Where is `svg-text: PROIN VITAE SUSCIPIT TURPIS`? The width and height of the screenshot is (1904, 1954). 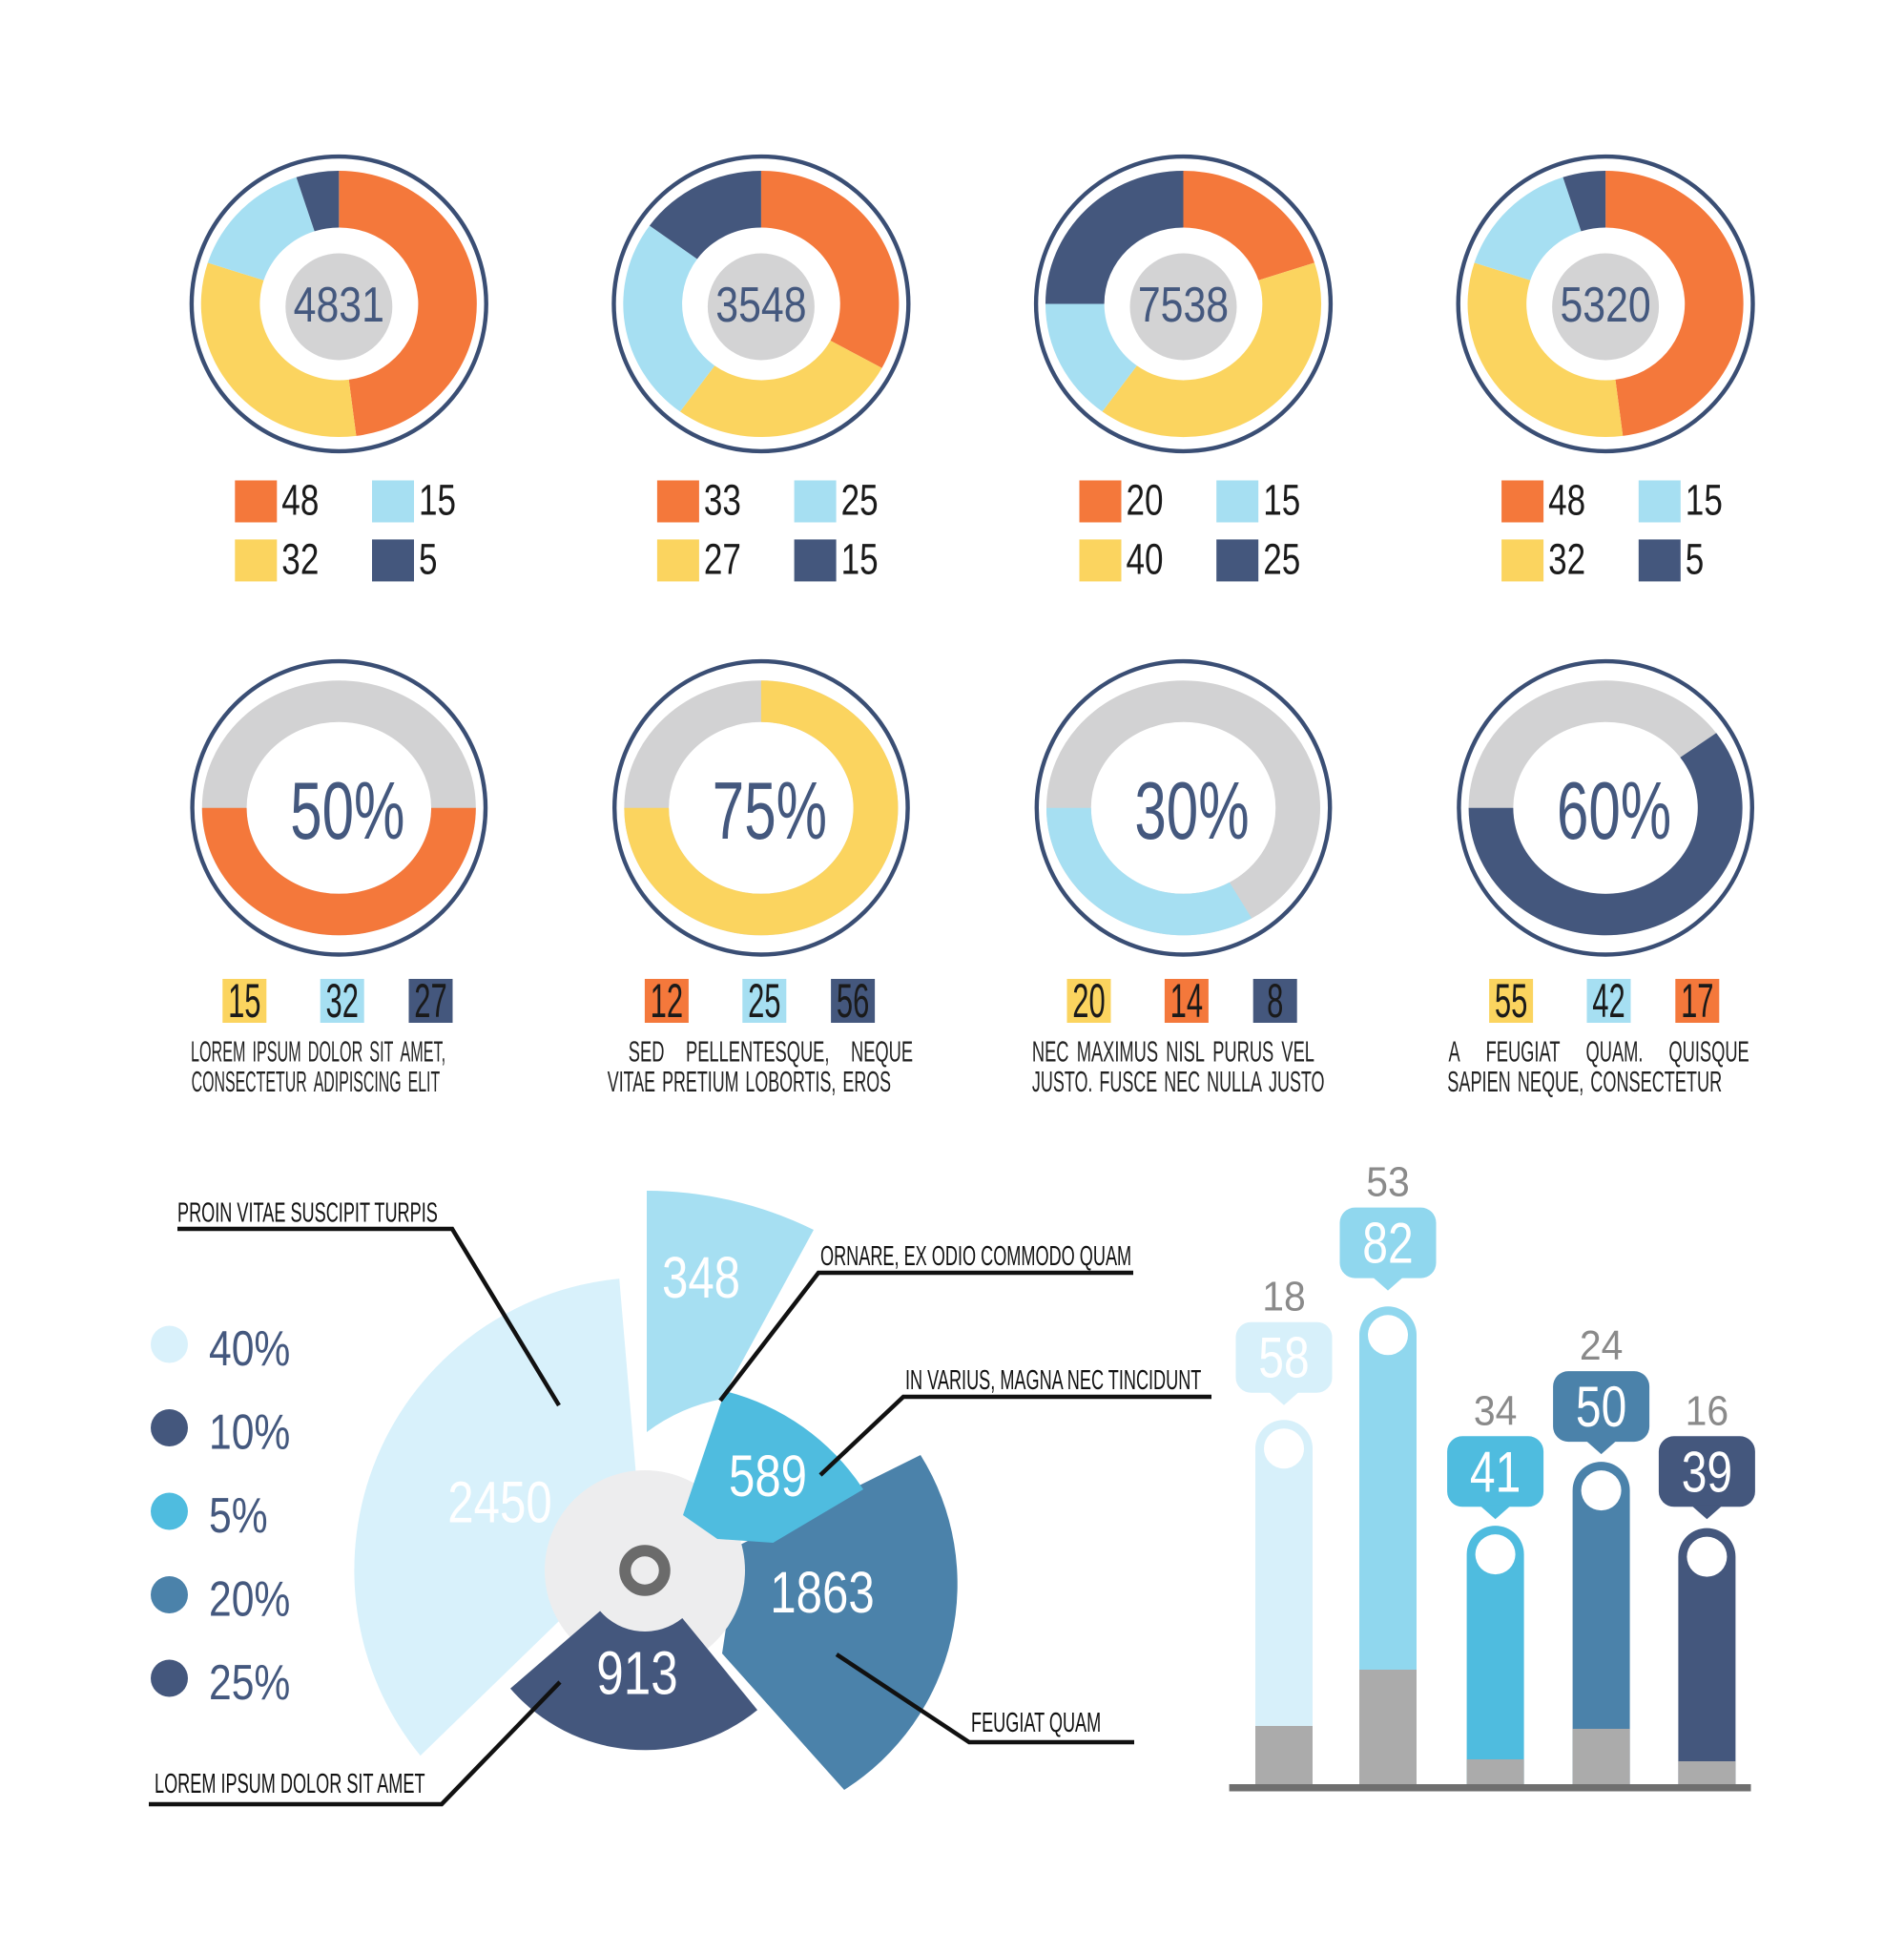
svg-text: PROIN VITAE SUSCIPIT TURPIS is located at coordinates (307, 1212).